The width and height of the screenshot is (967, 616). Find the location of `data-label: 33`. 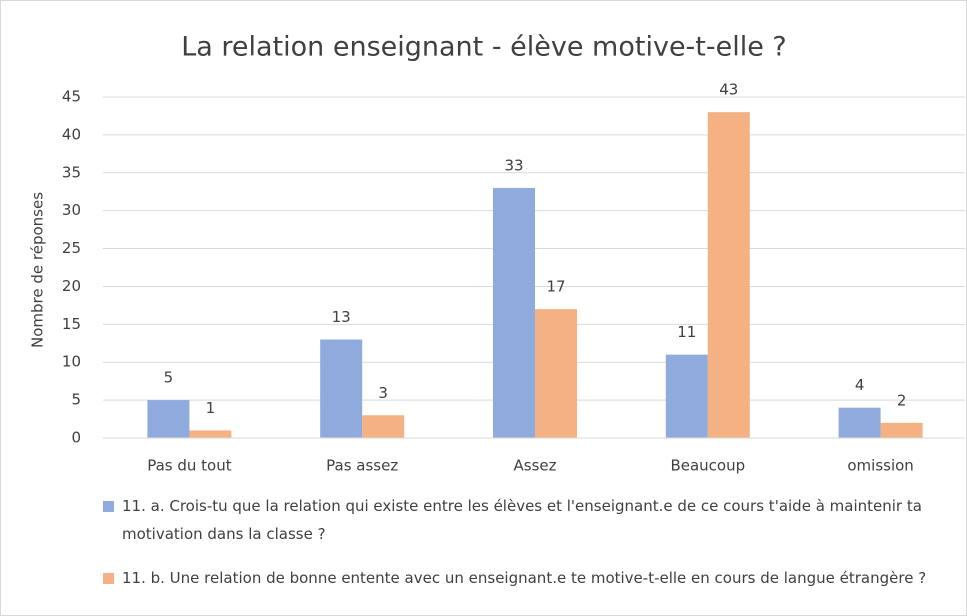

data-label: 33 is located at coordinates (513, 165).